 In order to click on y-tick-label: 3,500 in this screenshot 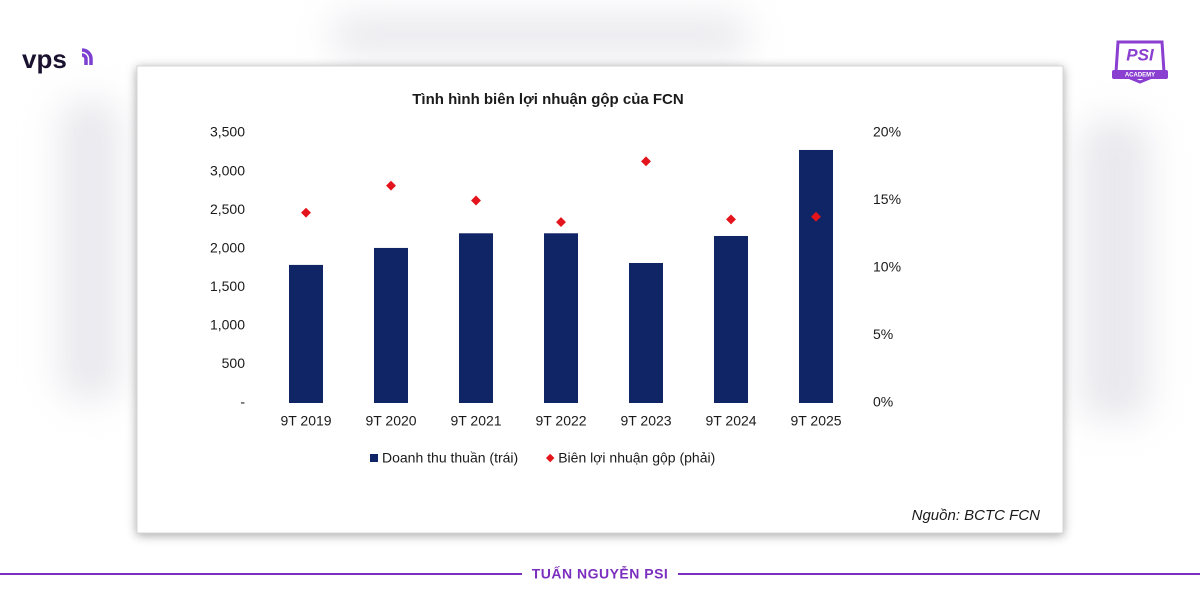, I will do `click(227, 132)`.